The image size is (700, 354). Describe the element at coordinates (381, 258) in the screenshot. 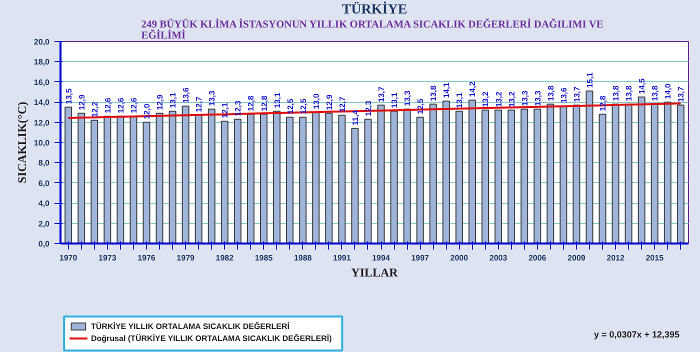

I see `x-tick-label: 1994` at that location.